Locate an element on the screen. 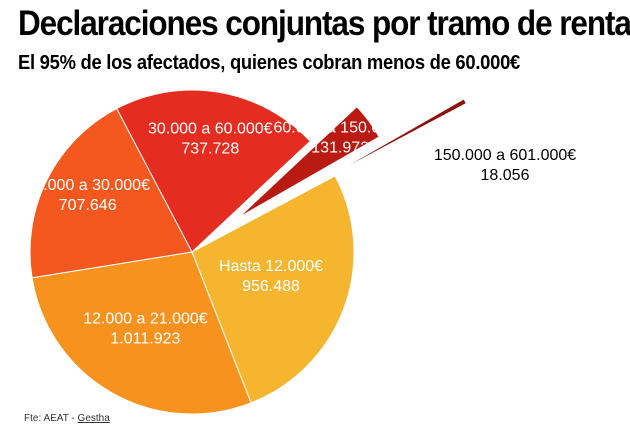  slice-label-150-000-a-601-000: 150.000 a 601.000€ 18.056 is located at coordinates (505, 165).